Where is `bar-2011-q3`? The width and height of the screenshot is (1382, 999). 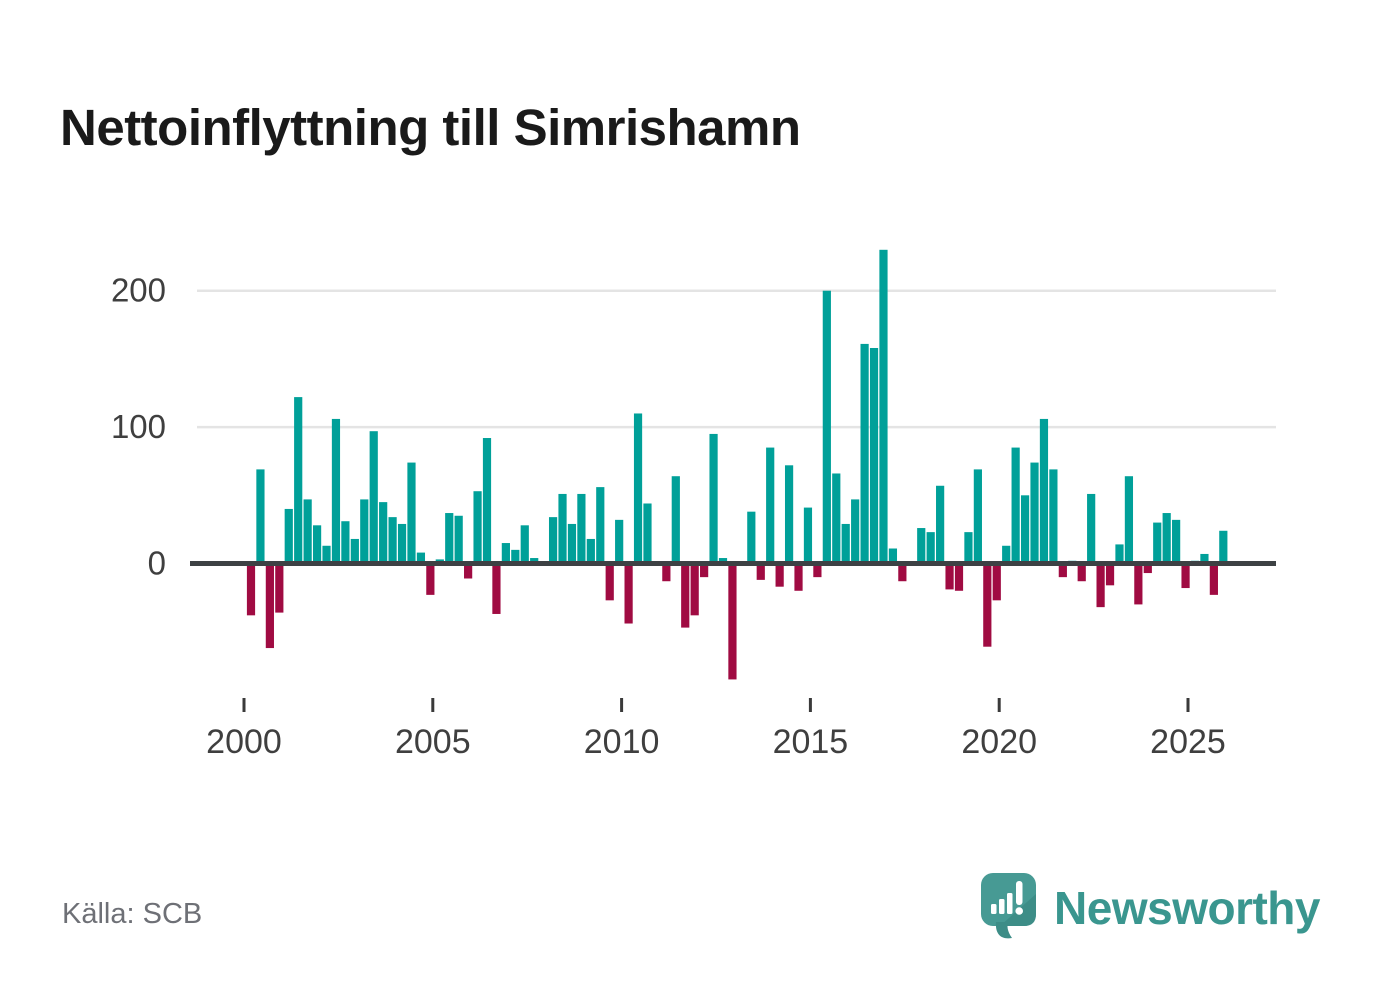 bar-2011-q3 is located at coordinates (685, 595).